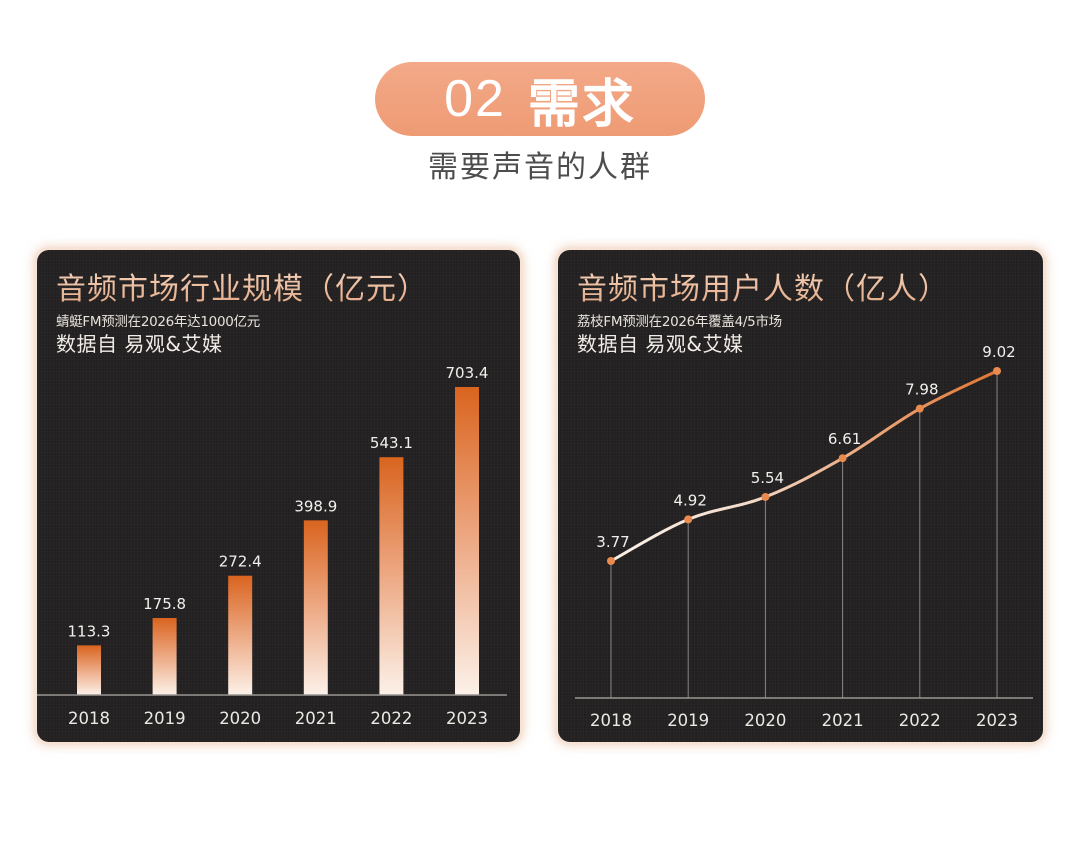 Image resolution: width=1080 pixels, height=841 pixels. What do you see at coordinates (315, 607) in the screenshot?
I see `bar-2021` at bounding box center [315, 607].